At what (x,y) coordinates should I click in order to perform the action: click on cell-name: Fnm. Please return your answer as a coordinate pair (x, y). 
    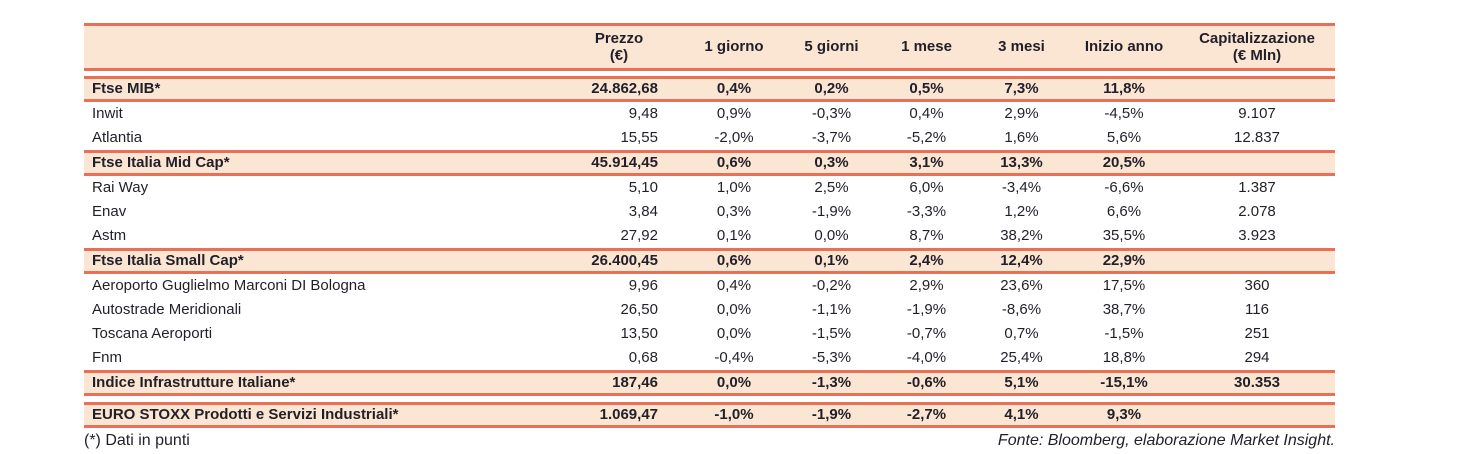
    Looking at the image, I should click on (107, 358).